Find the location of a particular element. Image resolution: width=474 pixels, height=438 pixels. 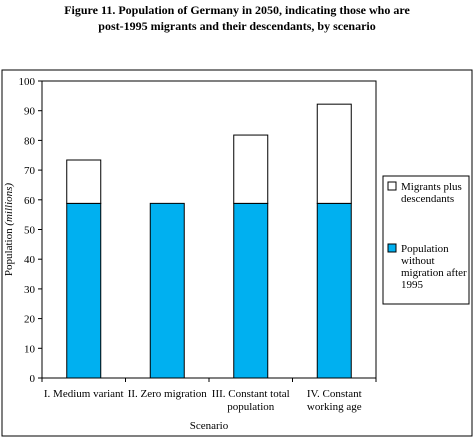

x-tick-label: I. Medium variant is located at coordinates (84, 394).